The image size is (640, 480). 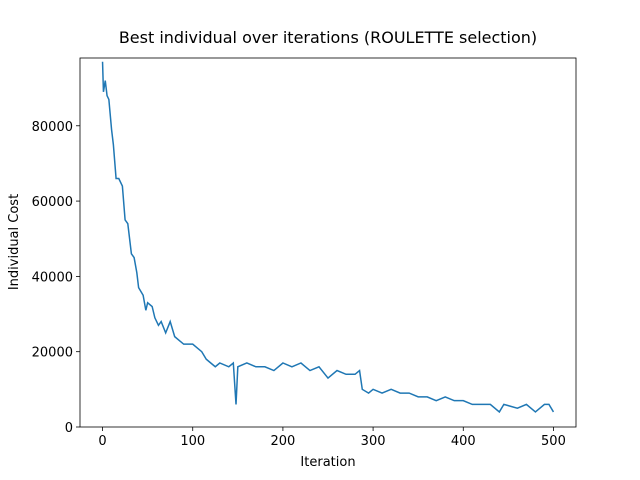 What do you see at coordinates (282, 441) in the screenshot?
I see `x-tick-label: 200` at bounding box center [282, 441].